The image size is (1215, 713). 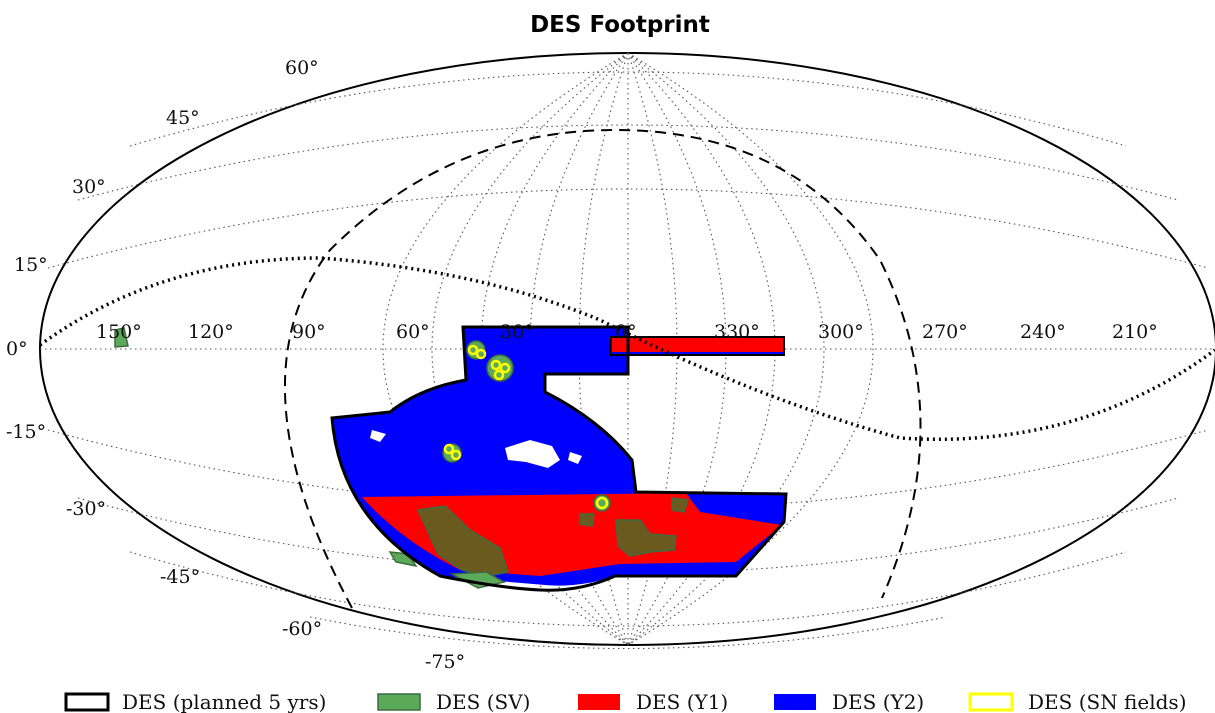 What do you see at coordinates (1107, 701) in the screenshot?
I see `legend-label: DES (SN fields)` at bounding box center [1107, 701].